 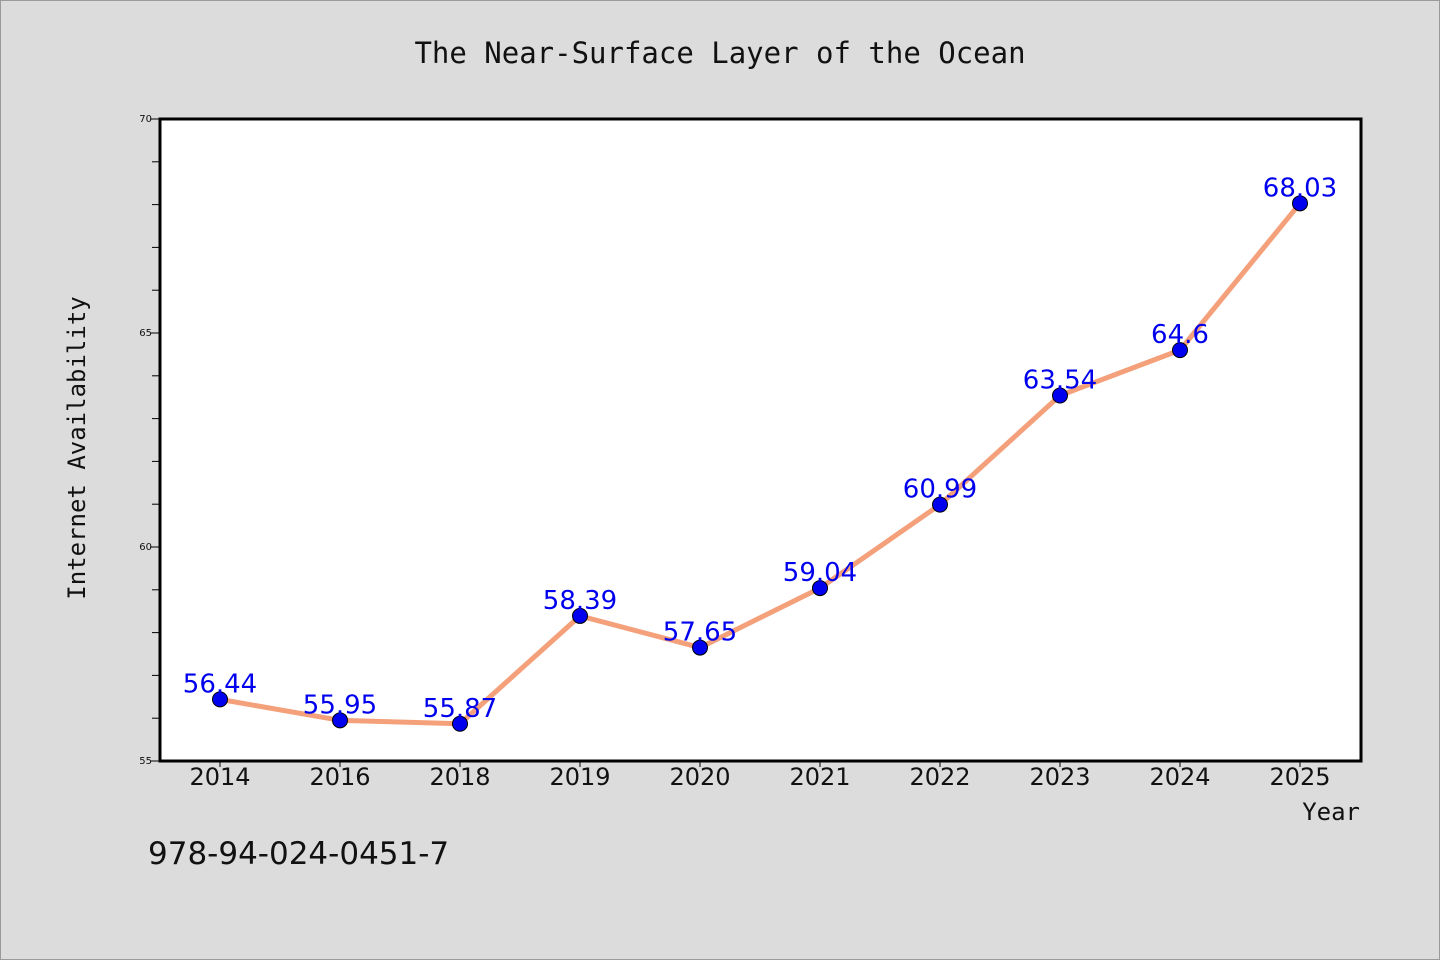 I want to click on x-tick-label: 2021, so click(x=819, y=777).